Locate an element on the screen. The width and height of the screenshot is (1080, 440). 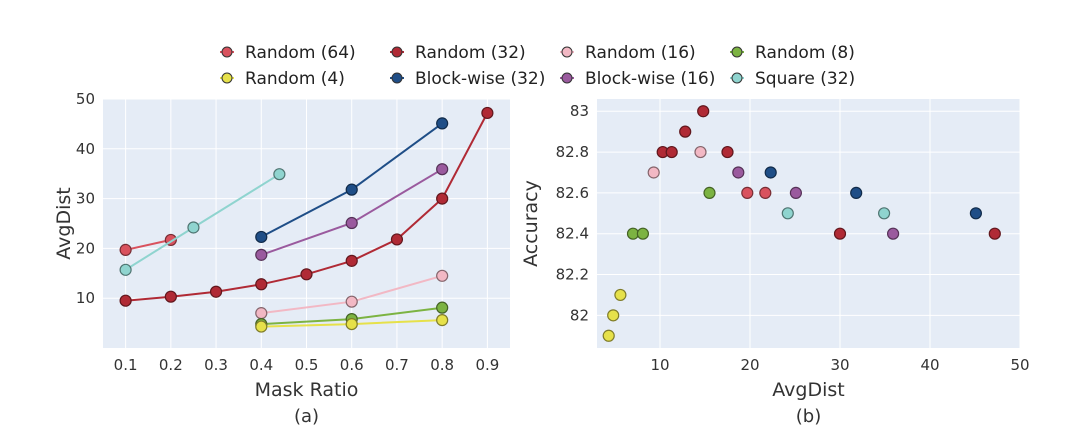
legend-item-square-32: Square (32) is located at coordinates (792, 79).